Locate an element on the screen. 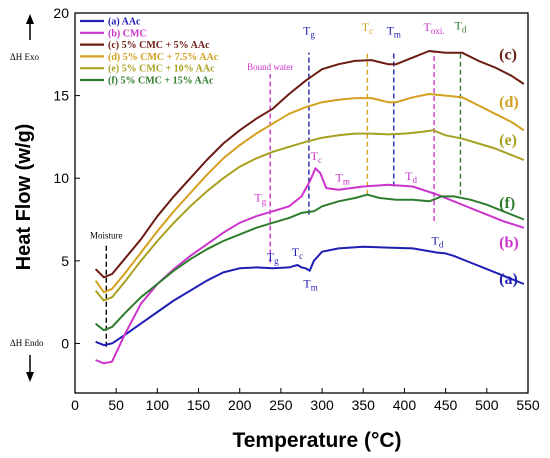 The height and width of the screenshot is (458, 550). y-tick-label: 0 is located at coordinates (65, 343).